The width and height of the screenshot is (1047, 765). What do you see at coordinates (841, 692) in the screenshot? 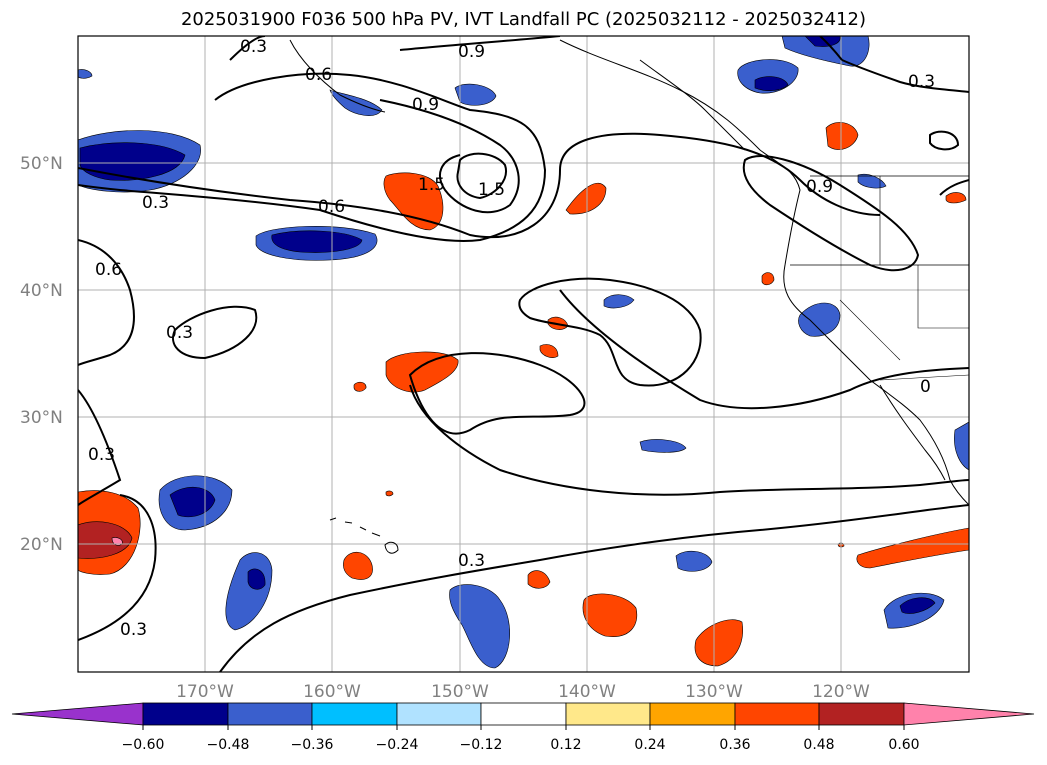
I see `longitude-label: 120°W` at bounding box center [841, 692].